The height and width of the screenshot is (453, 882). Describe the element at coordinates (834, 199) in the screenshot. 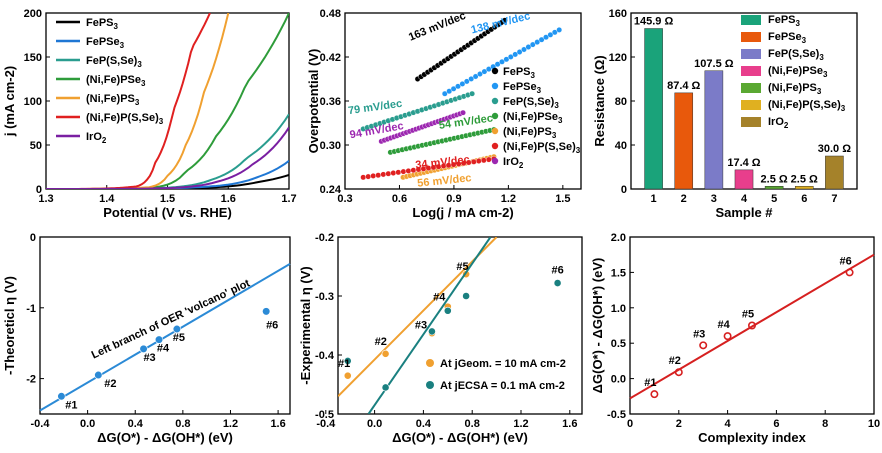

I see `x-tick-label: 7` at that location.